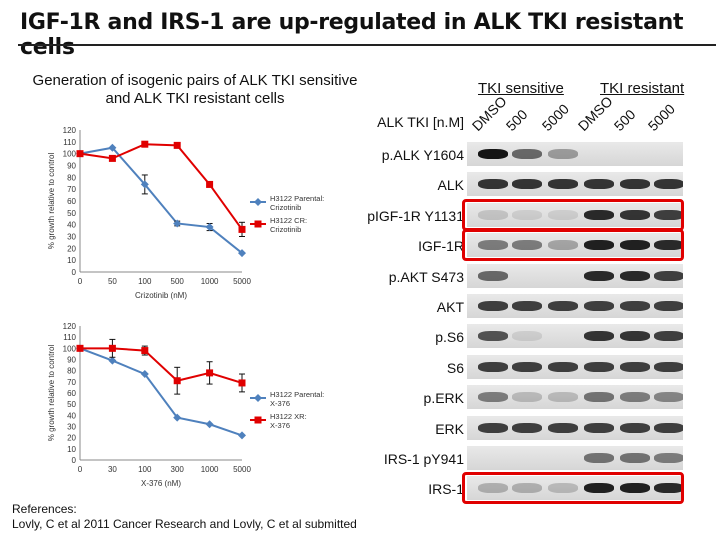 The height and width of the screenshot is (540, 720). I want to click on legend-entry: X-376, so click(280, 425).